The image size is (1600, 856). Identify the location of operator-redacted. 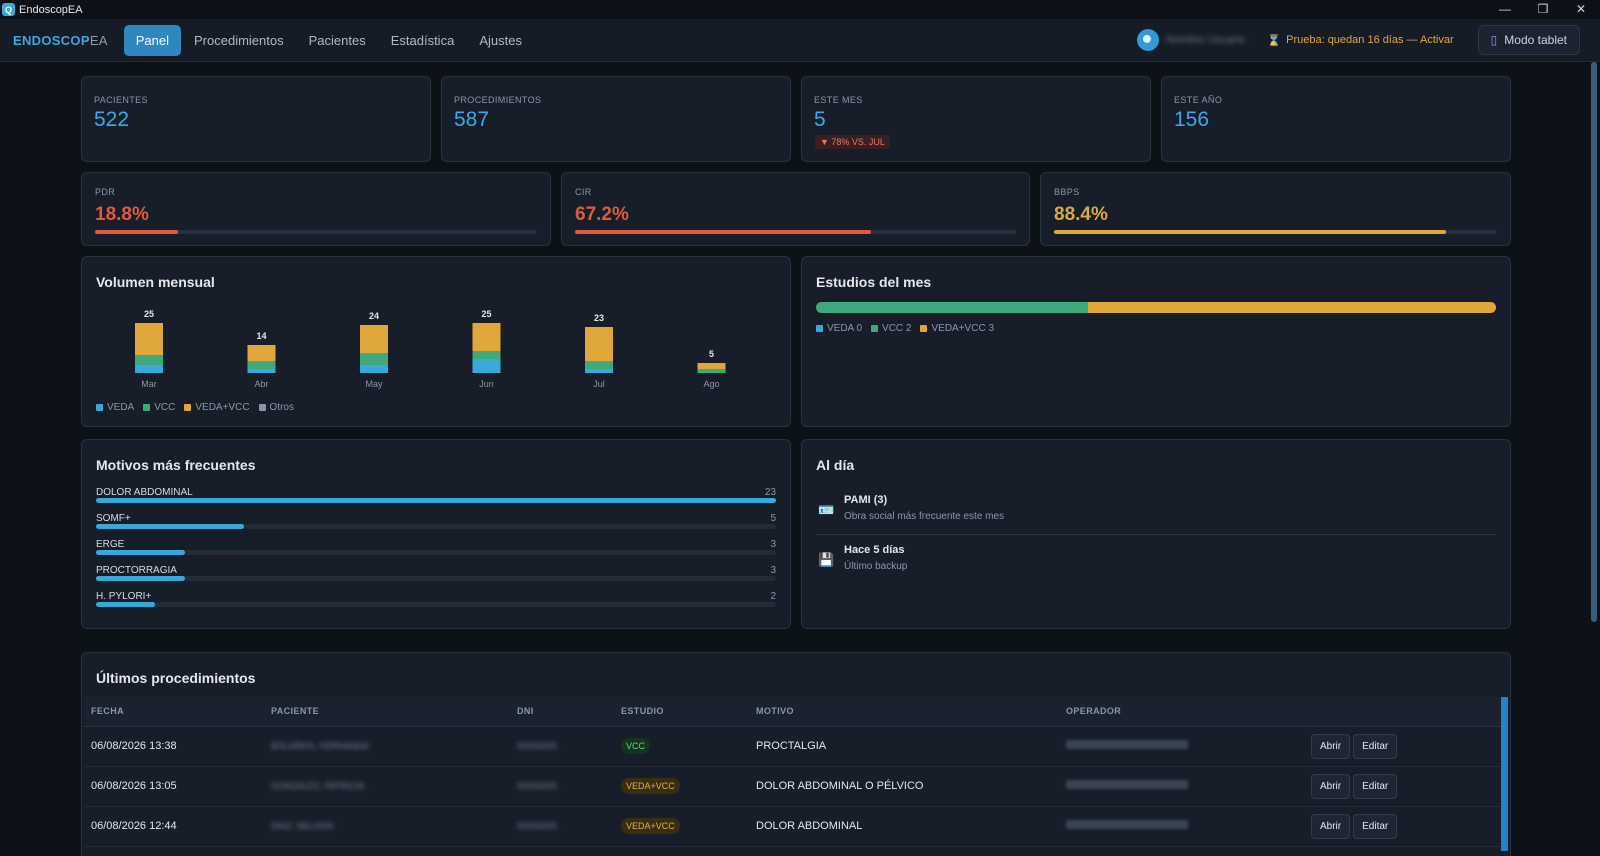
(1127, 824).